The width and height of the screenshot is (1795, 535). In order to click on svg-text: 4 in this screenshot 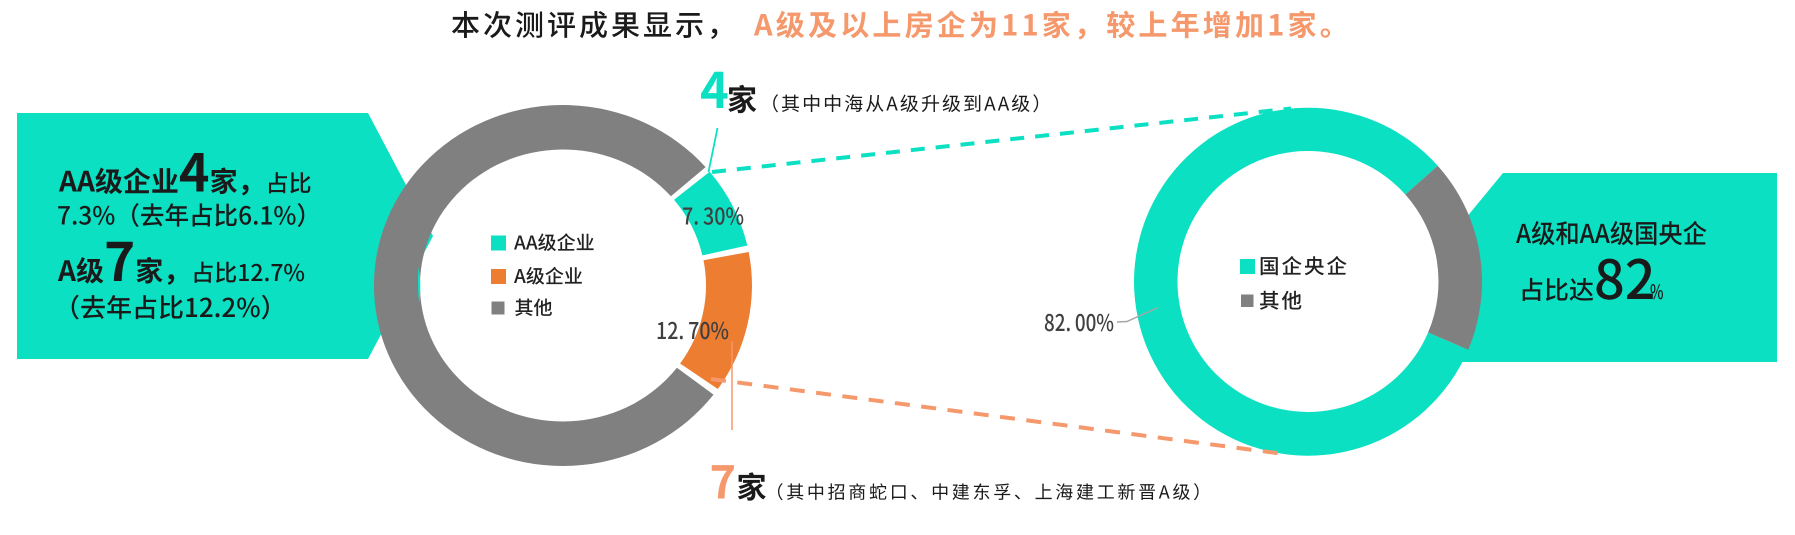, I will do `click(714, 87)`.